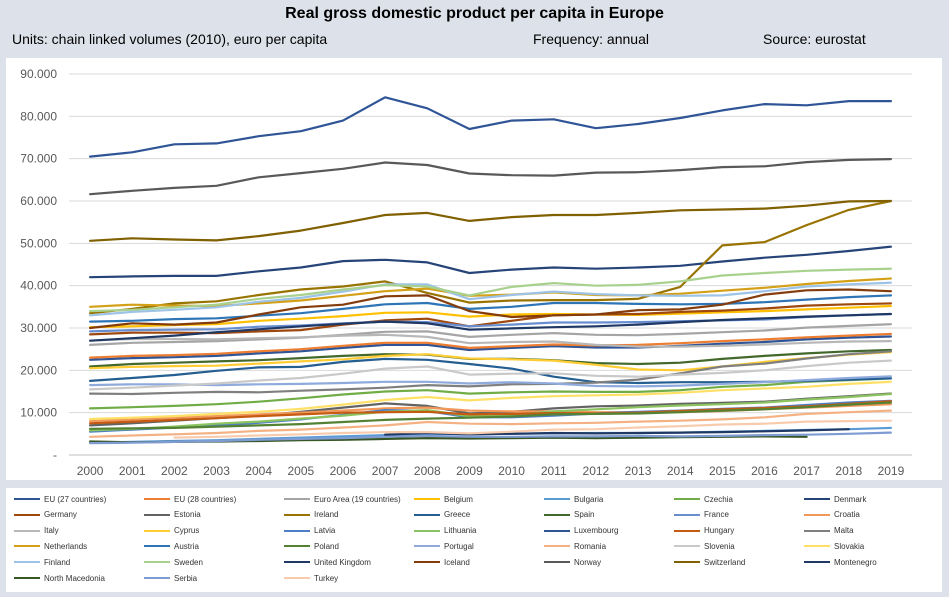 The height and width of the screenshot is (597, 949). Describe the element at coordinates (589, 499) in the screenshot. I see `legend-label: Bulgaria` at that location.